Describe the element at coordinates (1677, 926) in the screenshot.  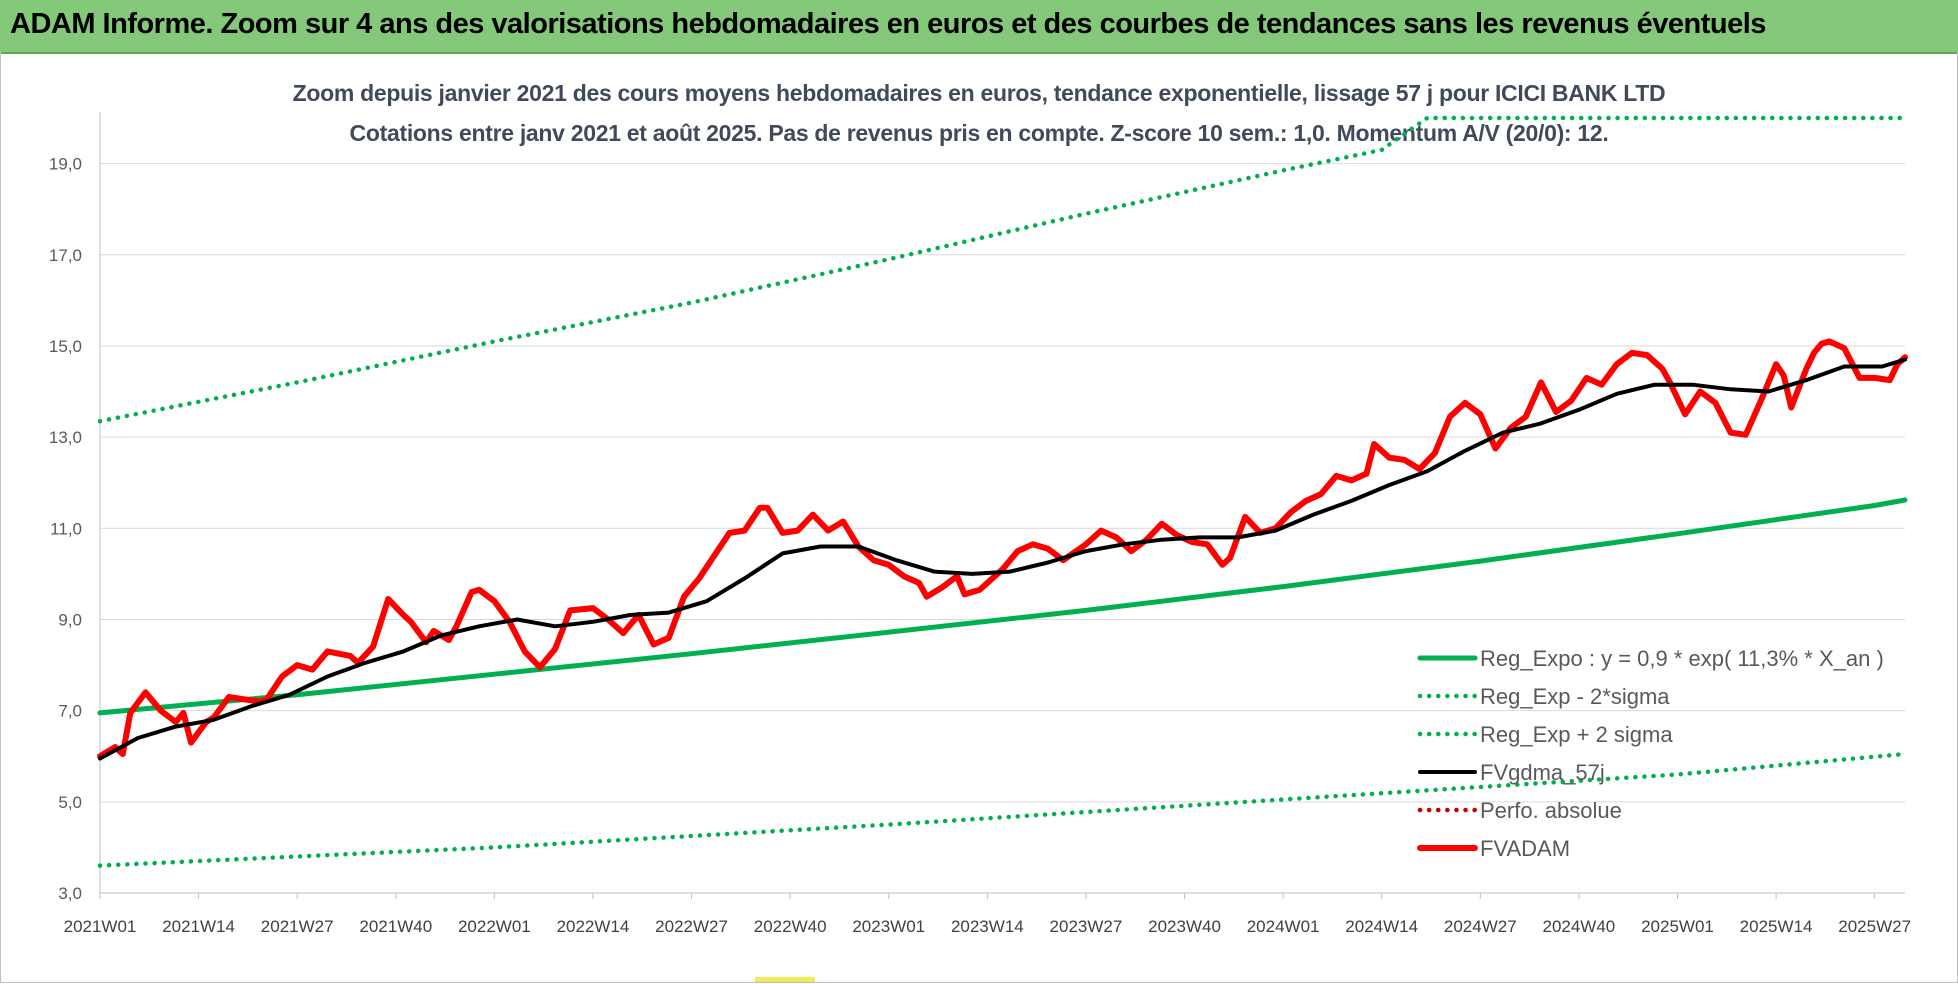
I see `x-tick-label: 2025W01` at that location.